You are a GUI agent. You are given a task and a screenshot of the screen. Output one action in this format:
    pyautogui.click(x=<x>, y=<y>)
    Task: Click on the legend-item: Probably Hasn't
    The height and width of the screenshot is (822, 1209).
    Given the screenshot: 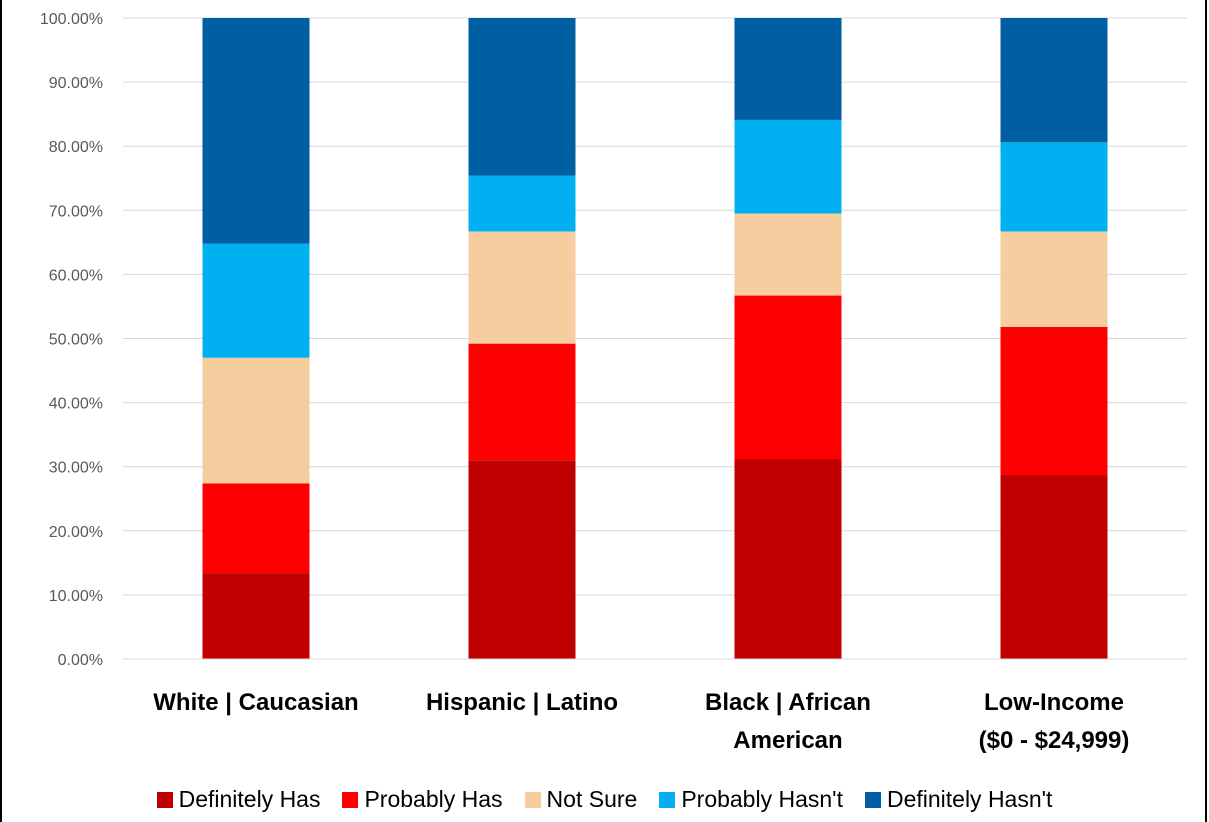 What is the action you would take?
    pyautogui.click(x=751, y=799)
    